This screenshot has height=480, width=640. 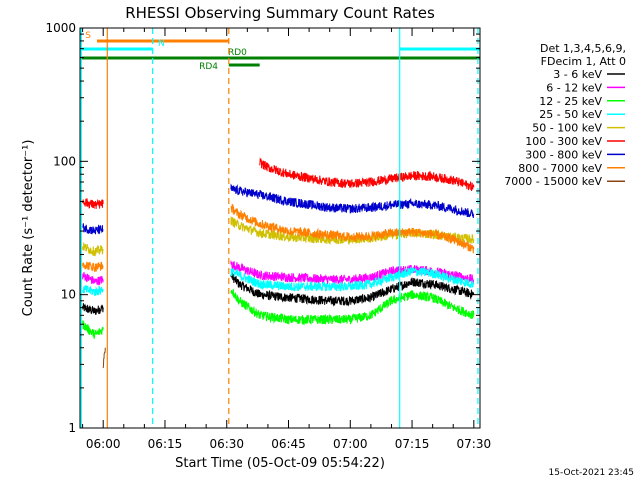 What do you see at coordinates (574, 87) in the screenshot?
I see `legend-label-6-12-kev: 6 - 12 keV` at bounding box center [574, 87].